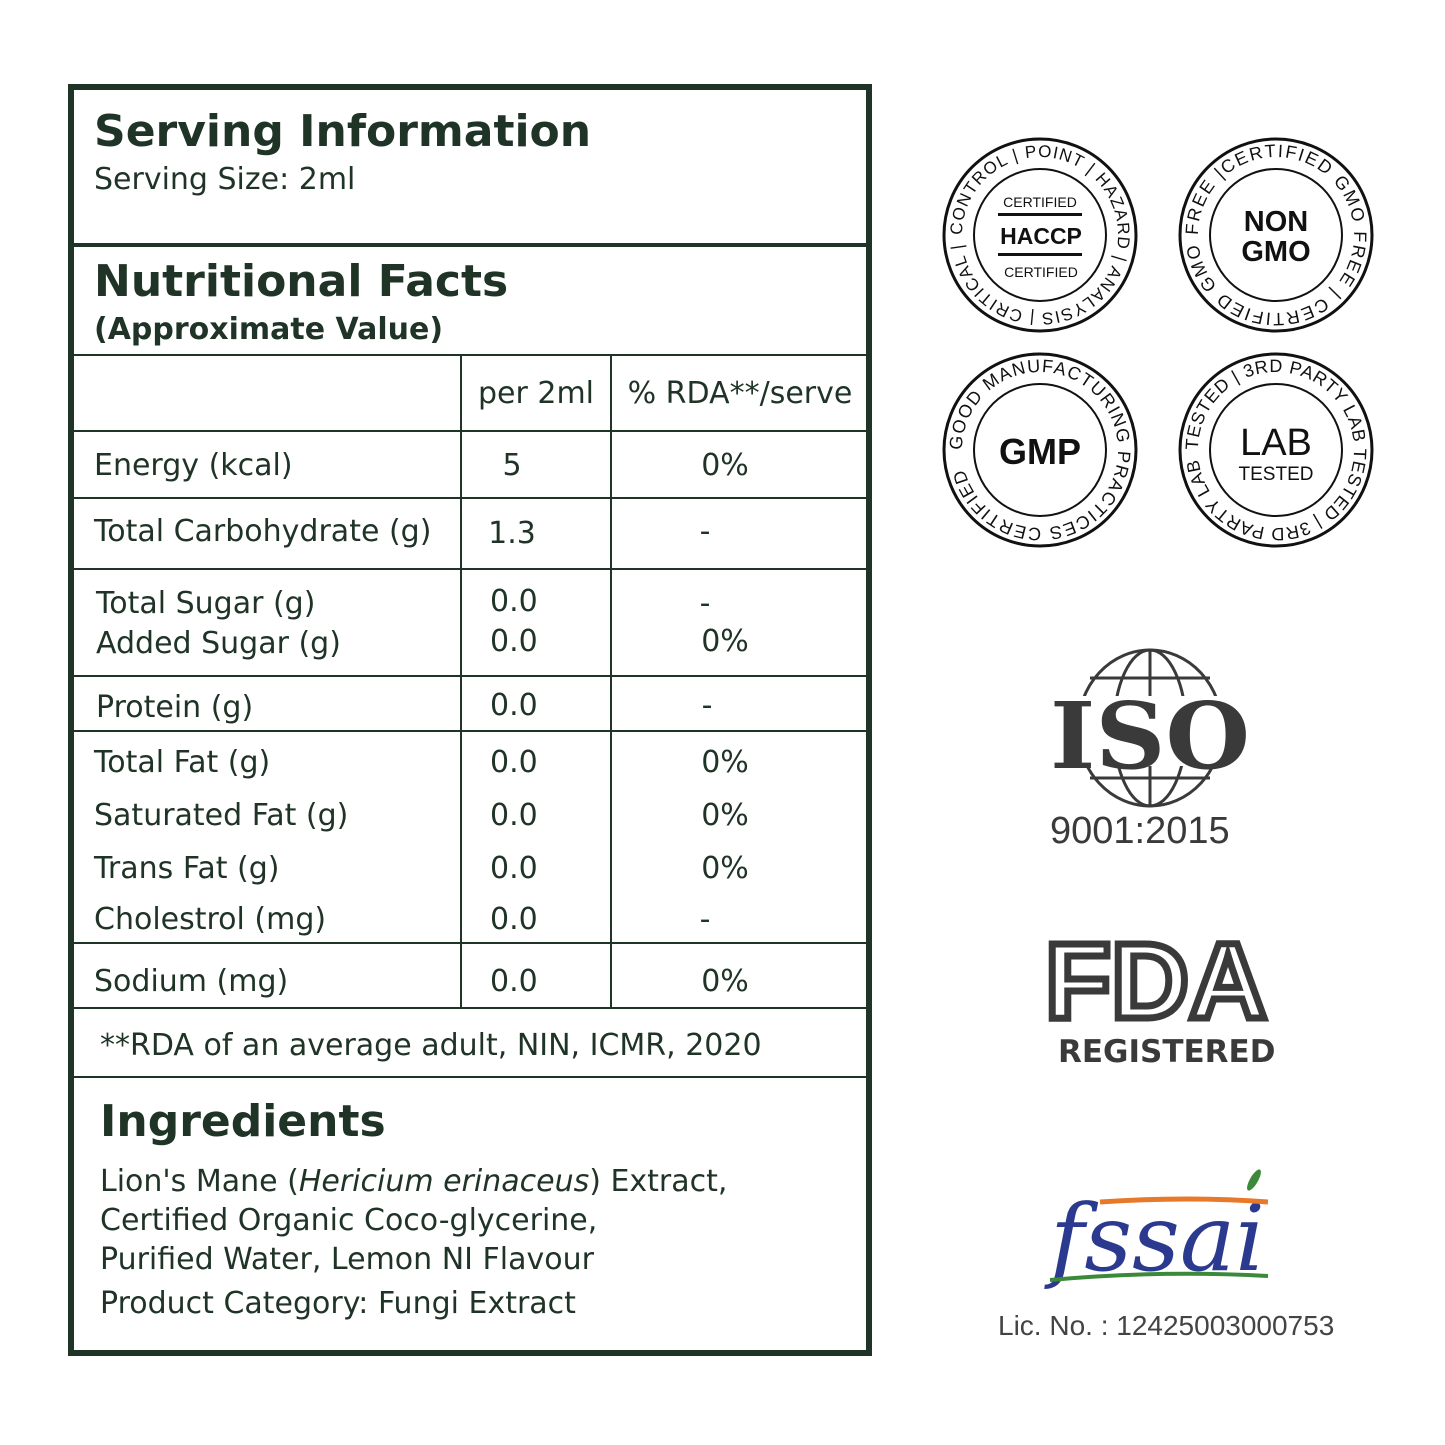 This screenshot has width=1445, height=1445. I want to click on fda-text: FDA, so click(1156, 977).